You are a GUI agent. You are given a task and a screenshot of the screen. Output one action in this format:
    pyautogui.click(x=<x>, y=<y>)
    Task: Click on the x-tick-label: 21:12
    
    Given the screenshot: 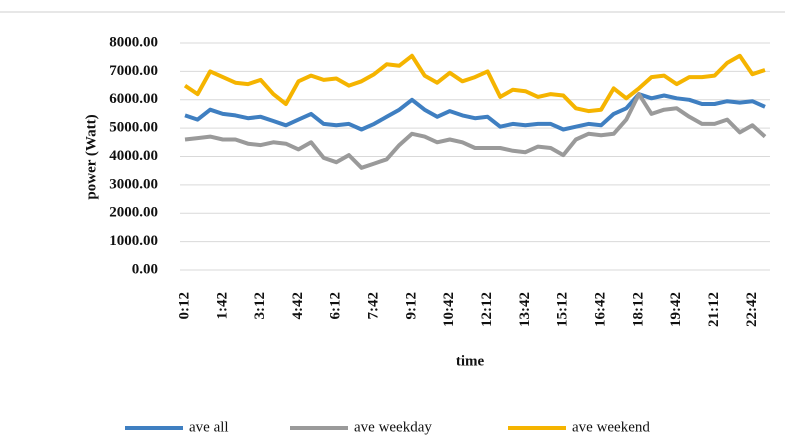 What is the action you would take?
    pyautogui.click(x=714, y=309)
    